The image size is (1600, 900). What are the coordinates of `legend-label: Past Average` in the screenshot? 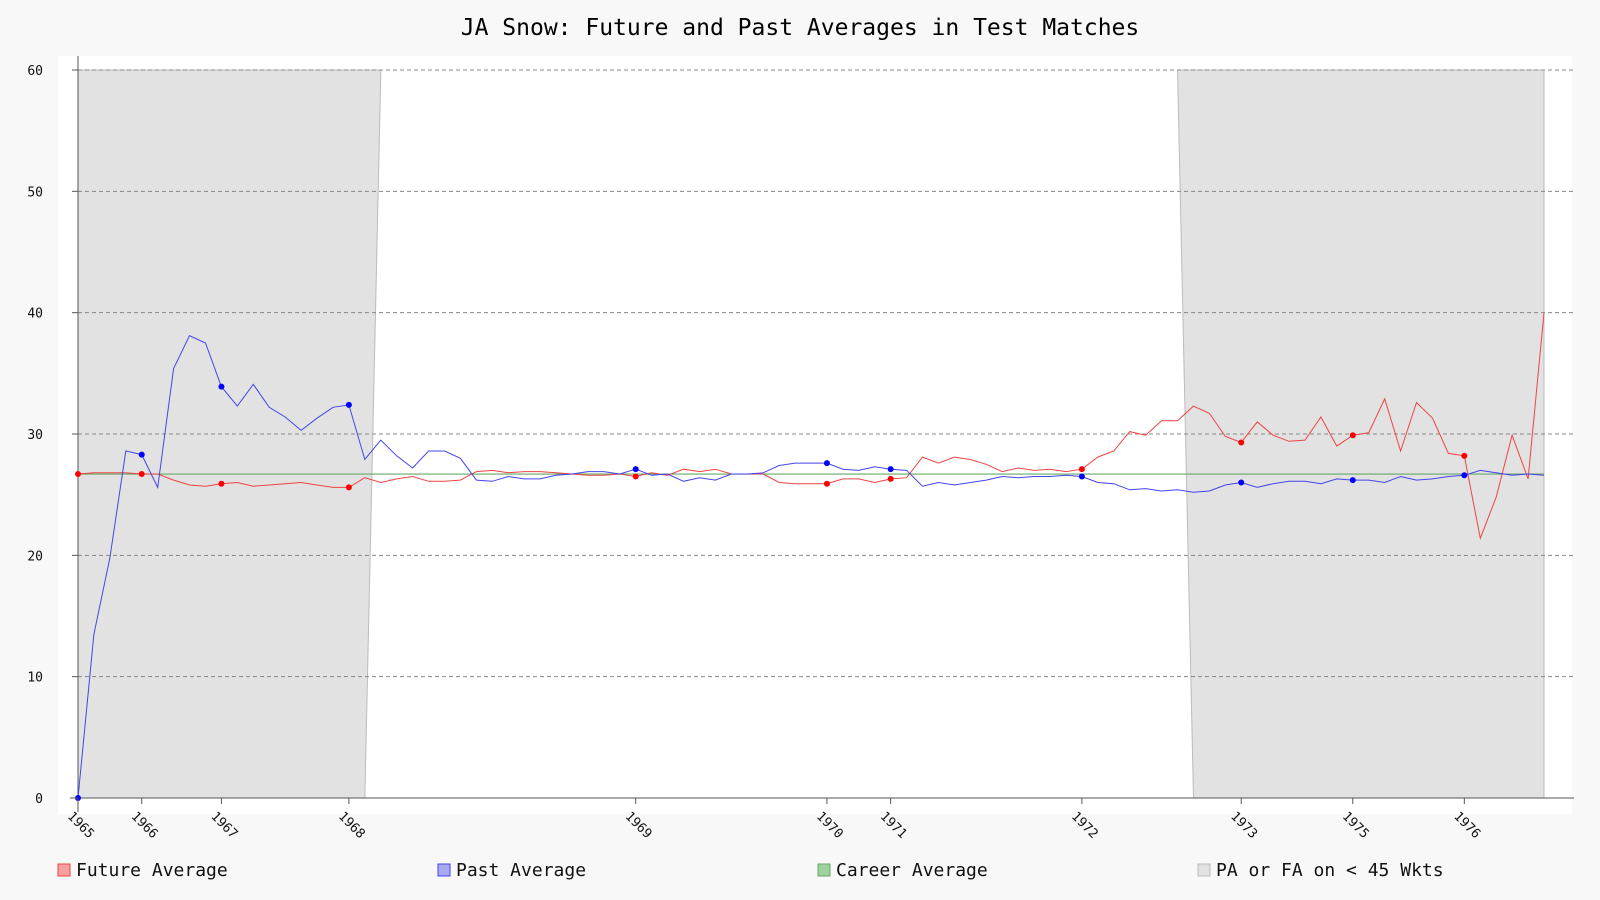 It's located at (521, 870).